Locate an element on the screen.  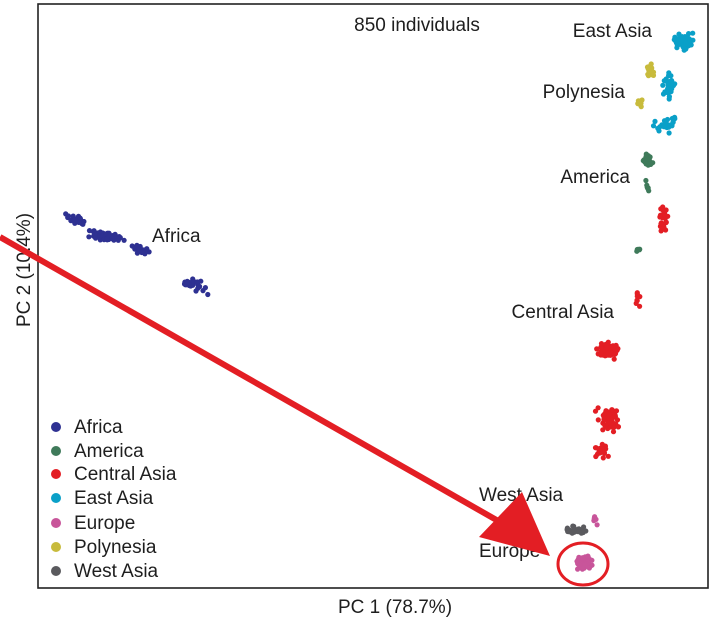
region-label-east-asia: East Asia is located at coordinates (613, 31).